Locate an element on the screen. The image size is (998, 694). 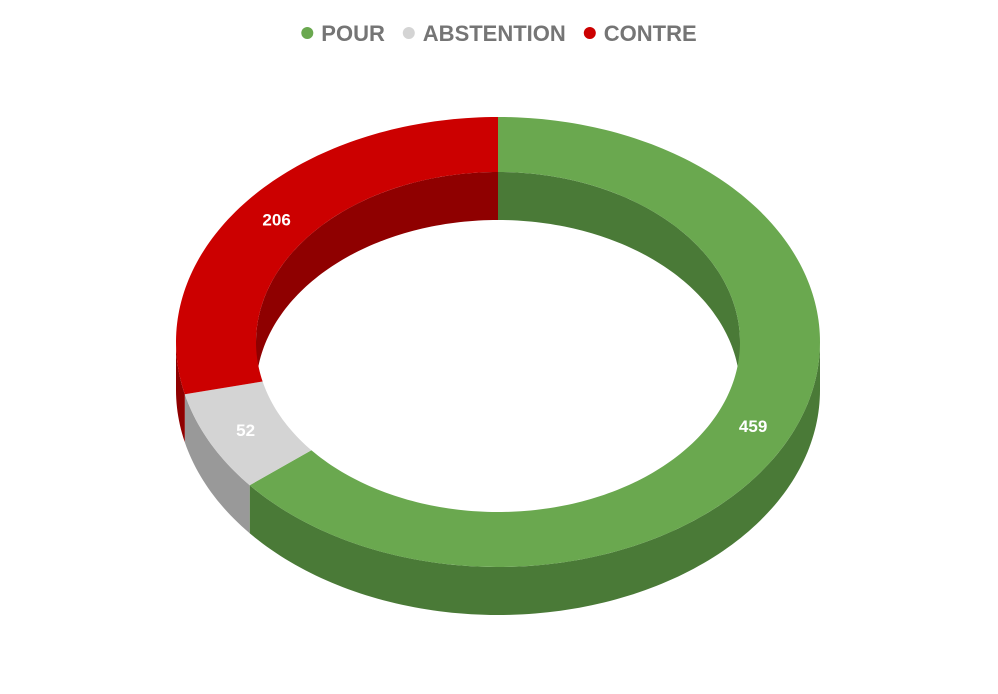
legend-item-contre: CONTRE is located at coordinates (640, 33).